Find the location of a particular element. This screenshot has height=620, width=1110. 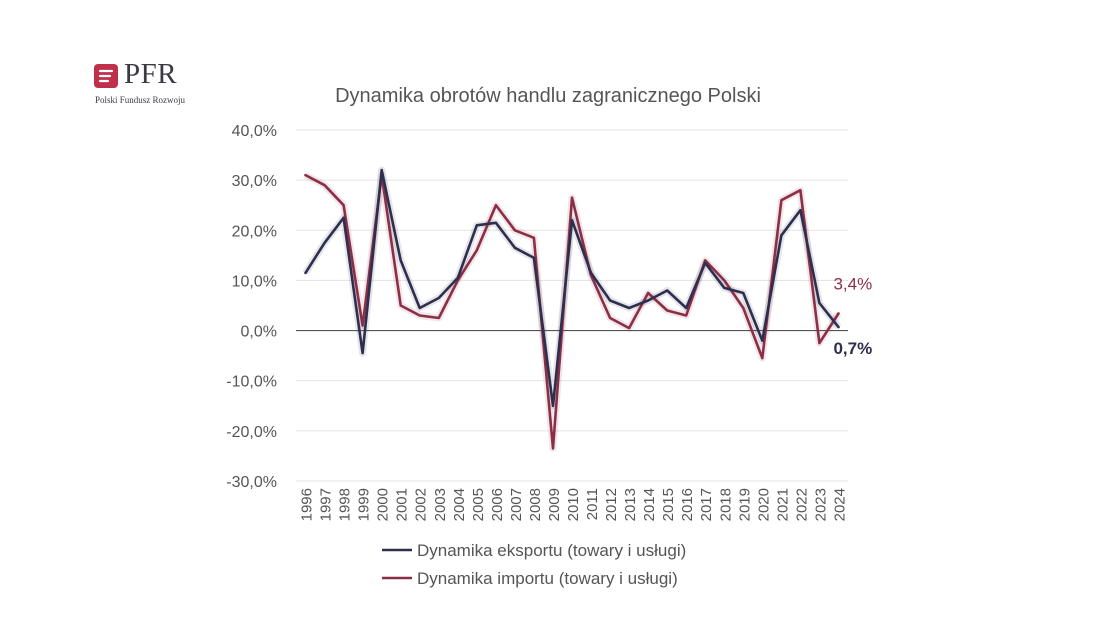

y-tick-label: -30,0% is located at coordinates (251, 482).